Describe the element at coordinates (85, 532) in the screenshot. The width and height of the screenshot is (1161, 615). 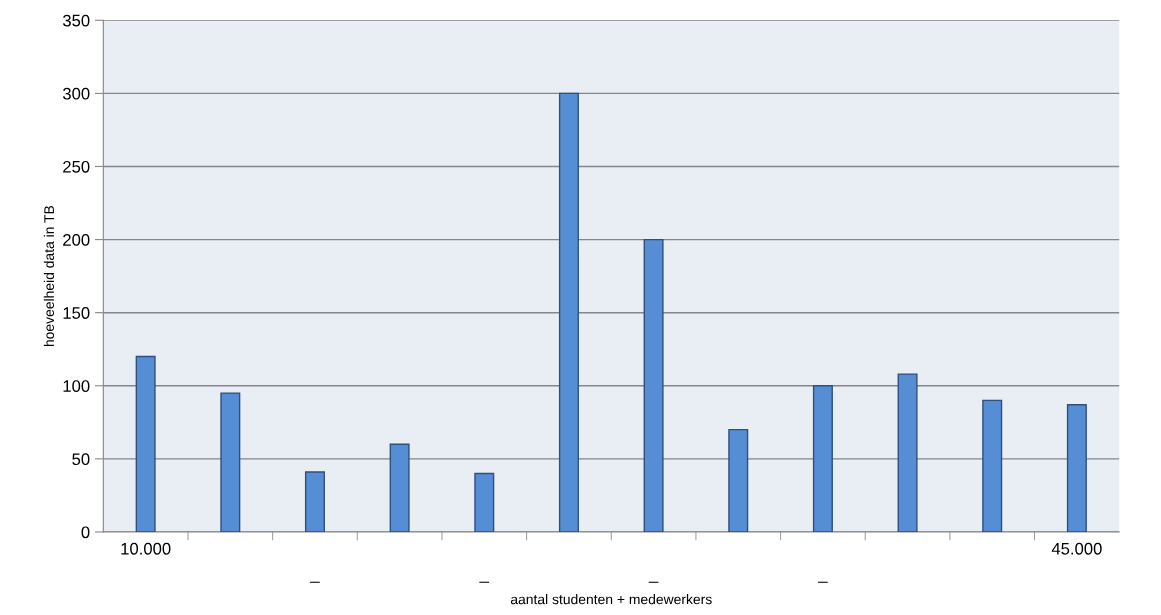
I see `y-tick-label: 0` at that location.